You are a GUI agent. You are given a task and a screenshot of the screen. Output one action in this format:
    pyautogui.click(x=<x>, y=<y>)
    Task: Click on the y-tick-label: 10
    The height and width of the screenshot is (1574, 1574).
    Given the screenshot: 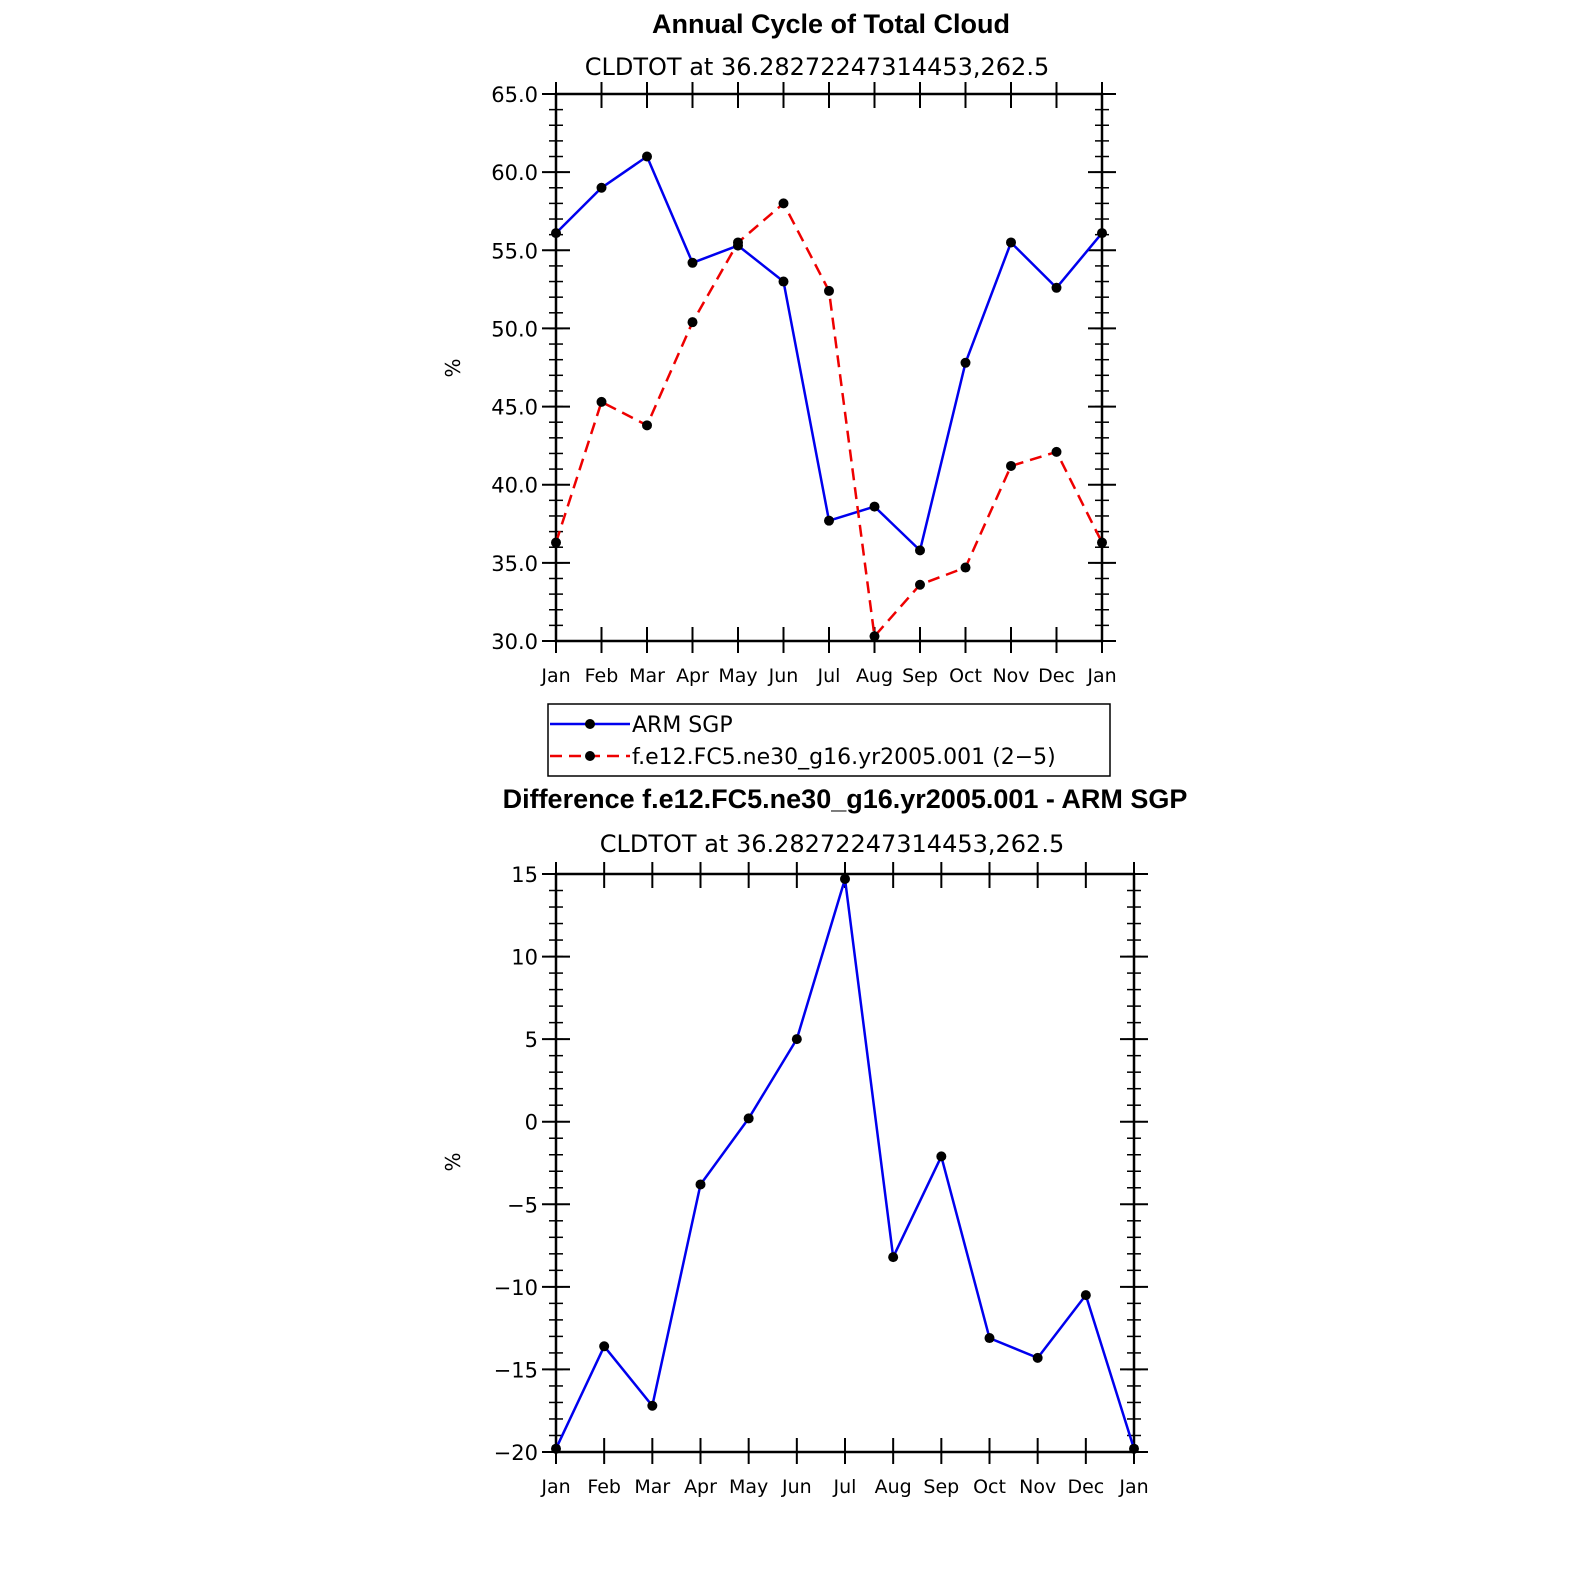 What is the action you would take?
    pyautogui.click(x=524, y=958)
    